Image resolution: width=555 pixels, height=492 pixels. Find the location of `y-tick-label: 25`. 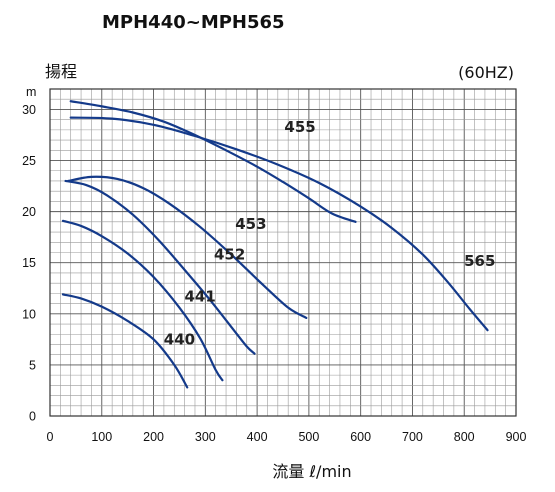

y-tick-label: 25 is located at coordinates (29, 161).